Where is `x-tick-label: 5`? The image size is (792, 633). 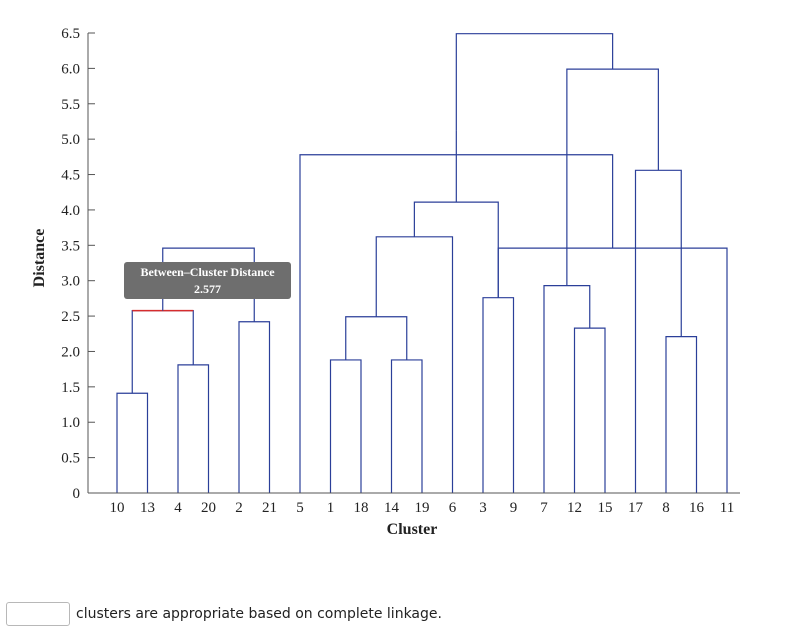
x-tick-label: 5 is located at coordinates (300, 508).